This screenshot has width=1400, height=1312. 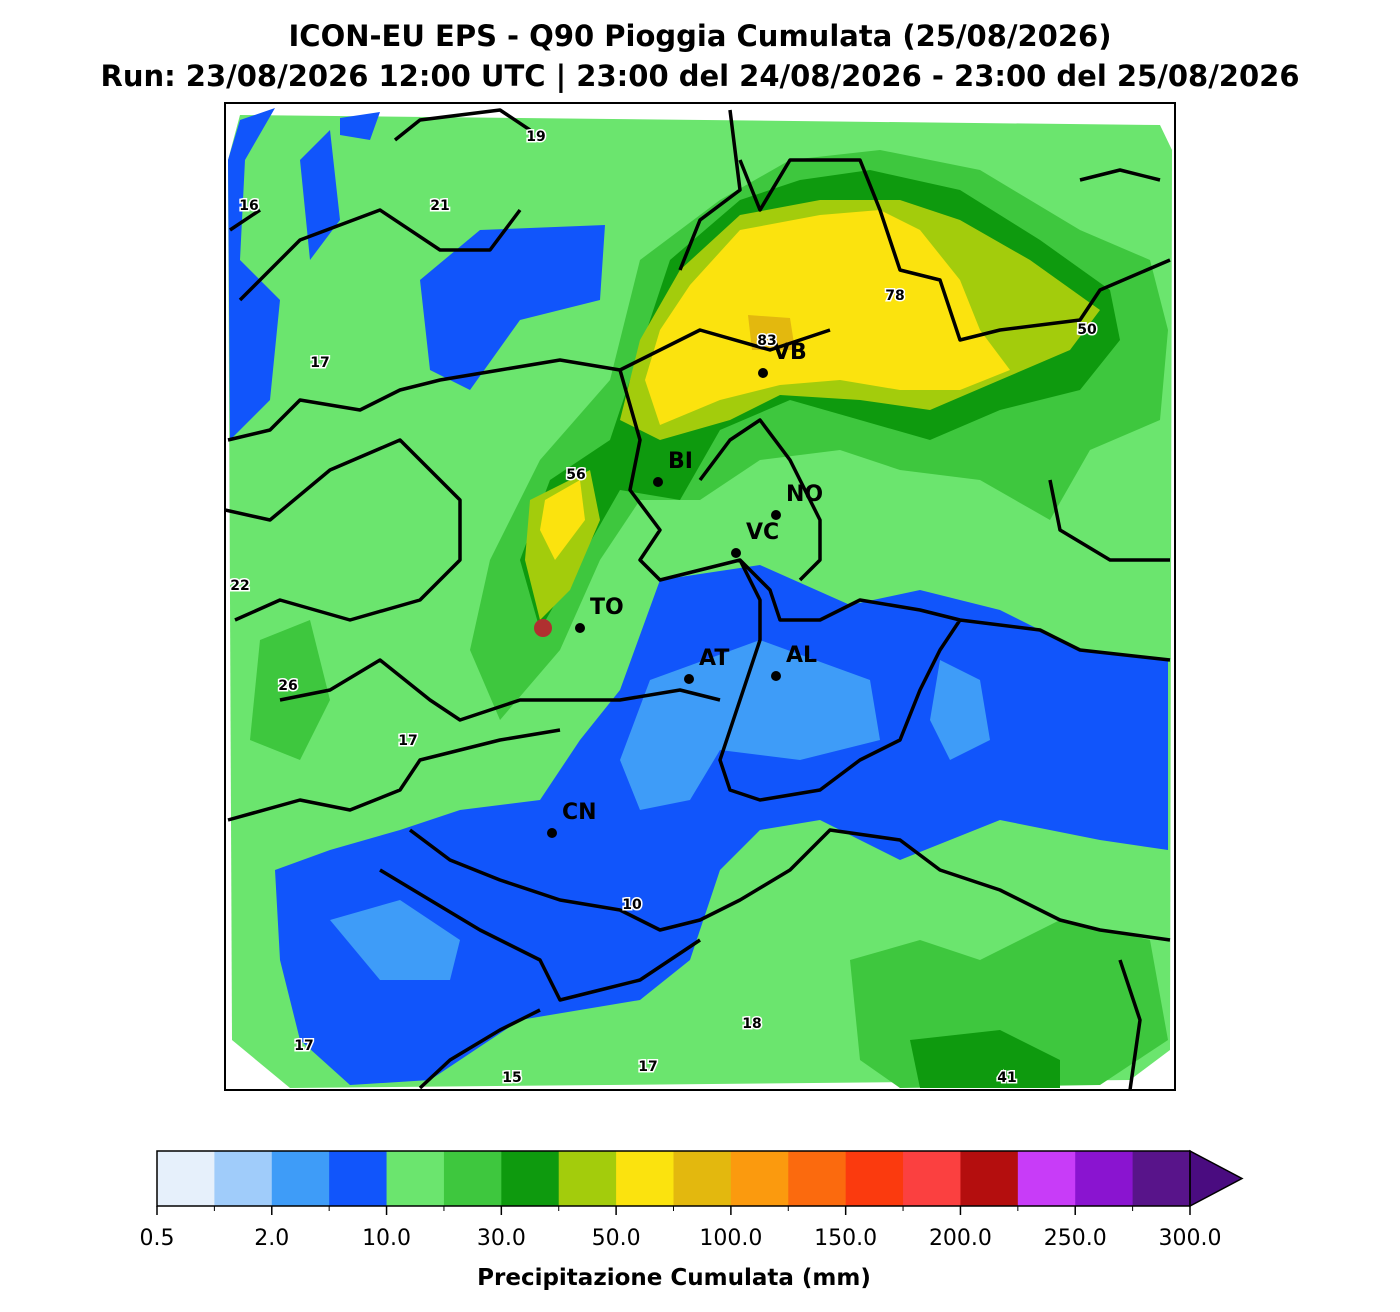 I want to click on colorbar-tick-label: 150.0, so click(x=845, y=1238).